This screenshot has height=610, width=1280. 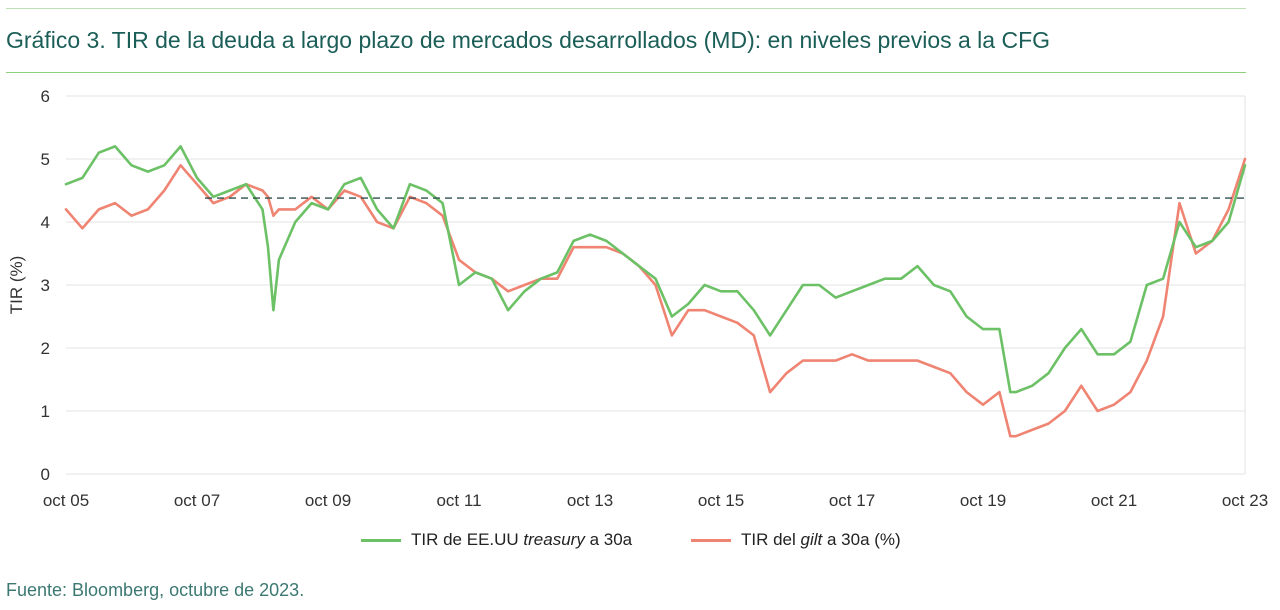 What do you see at coordinates (1114, 500) in the screenshot?
I see `x-tick-label: oct 21` at bounding box center [1114, 500].